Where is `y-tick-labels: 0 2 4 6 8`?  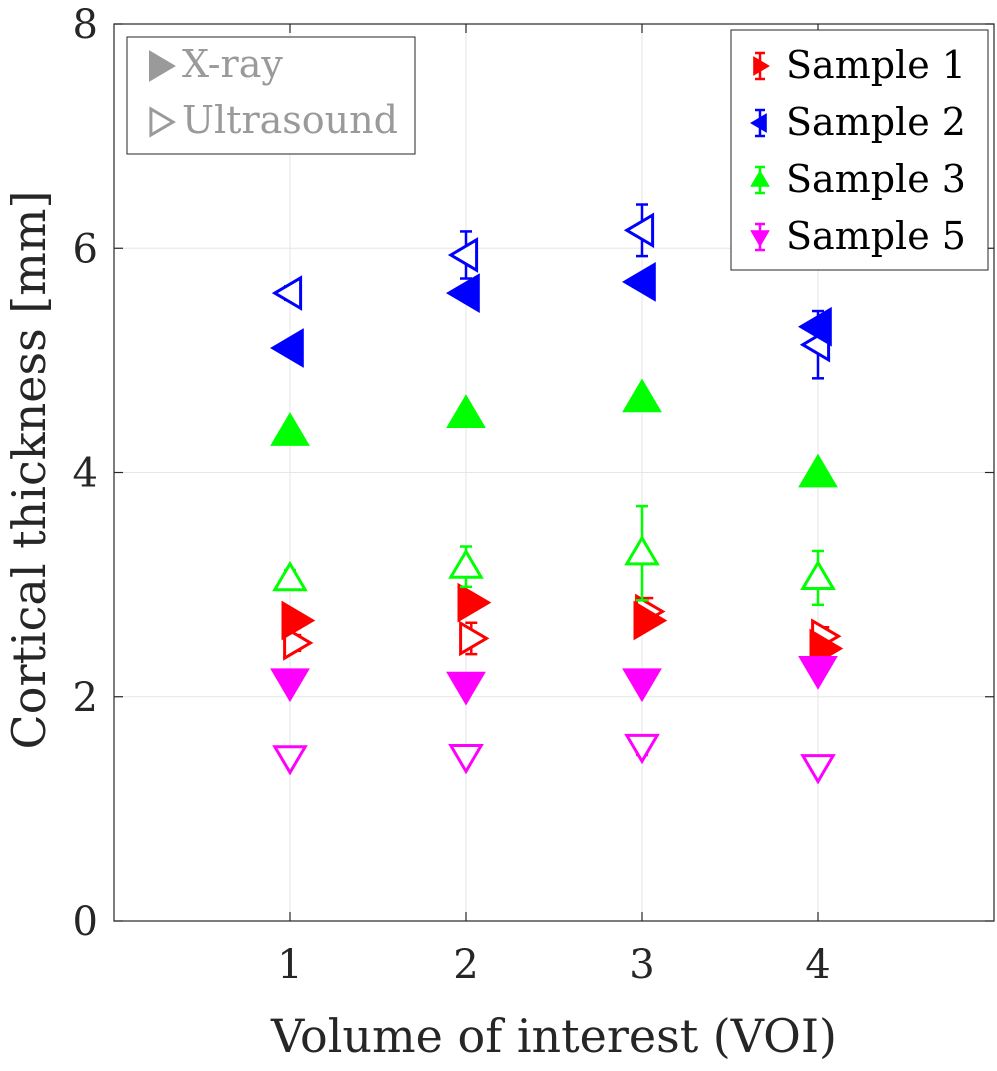 y-tick-labels: 0 2 4 6 8 is located at coordinates (85, 473).